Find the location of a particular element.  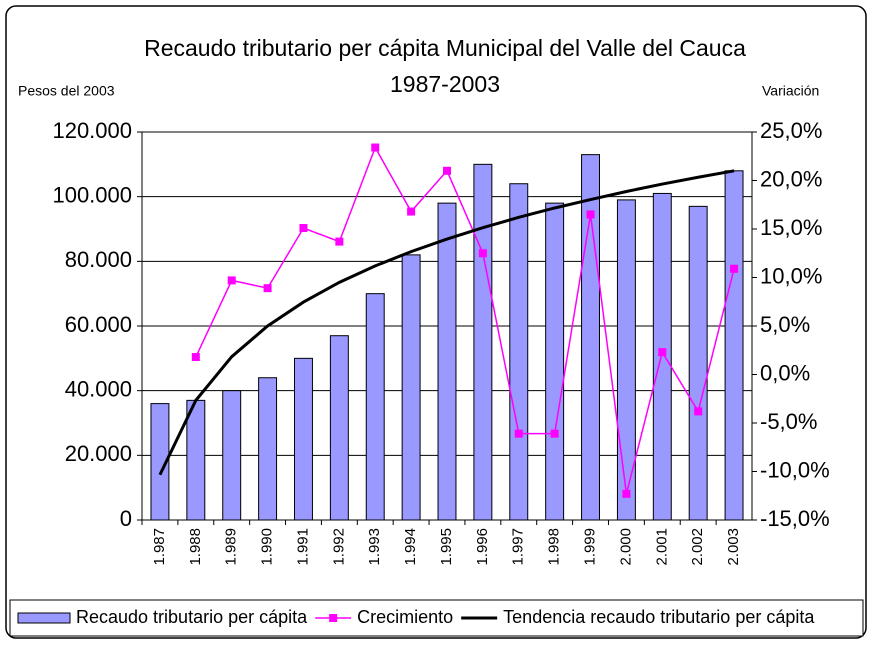

legend-box is located at coordinates (436, 618).